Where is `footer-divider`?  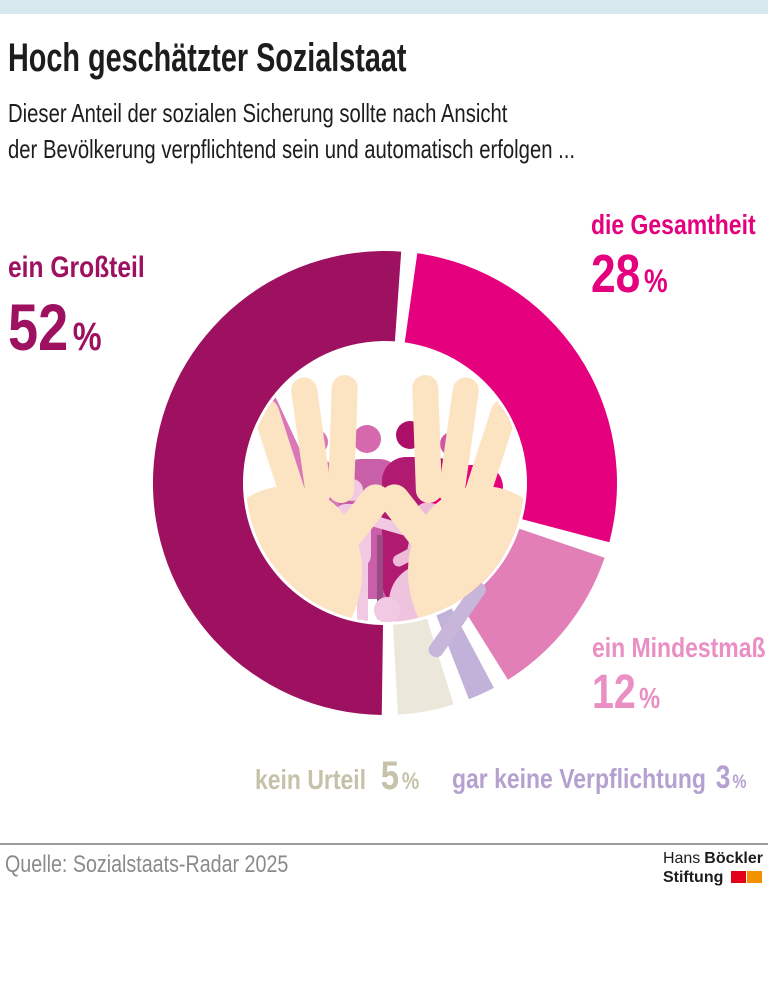 footer-divider is located at coordinates (384, 844).